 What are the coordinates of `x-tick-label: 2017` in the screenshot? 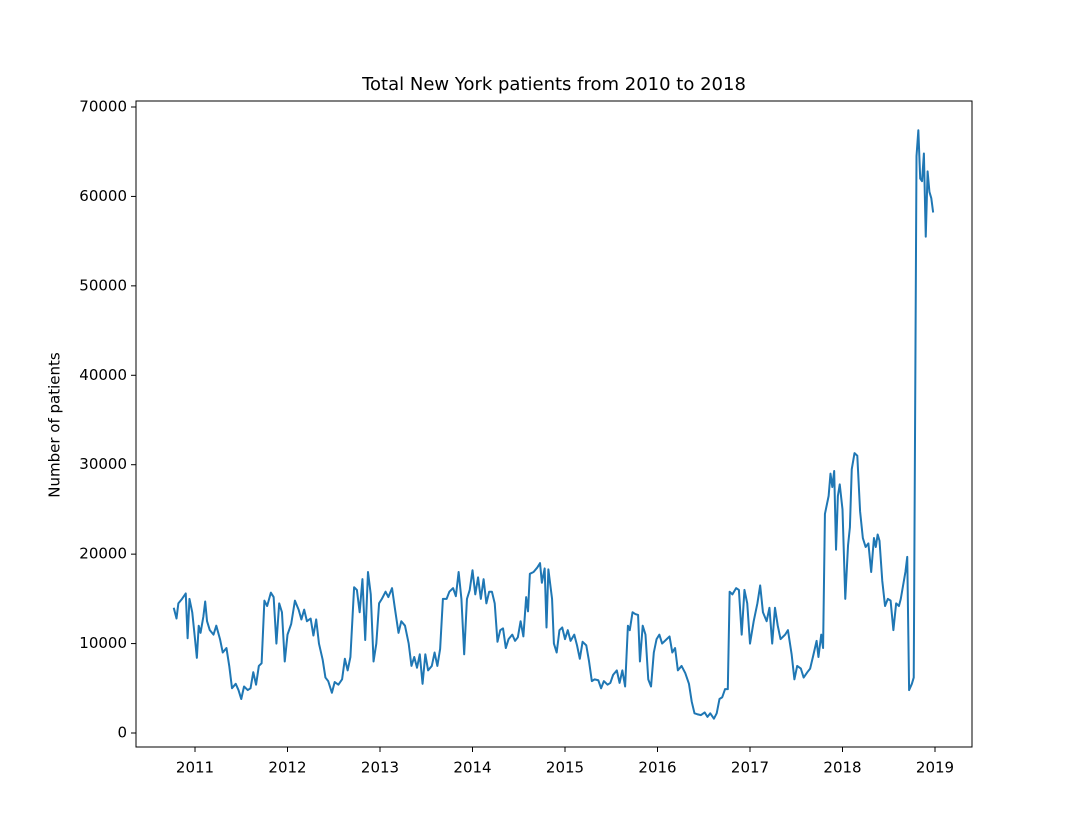 It's located at (750, 768).